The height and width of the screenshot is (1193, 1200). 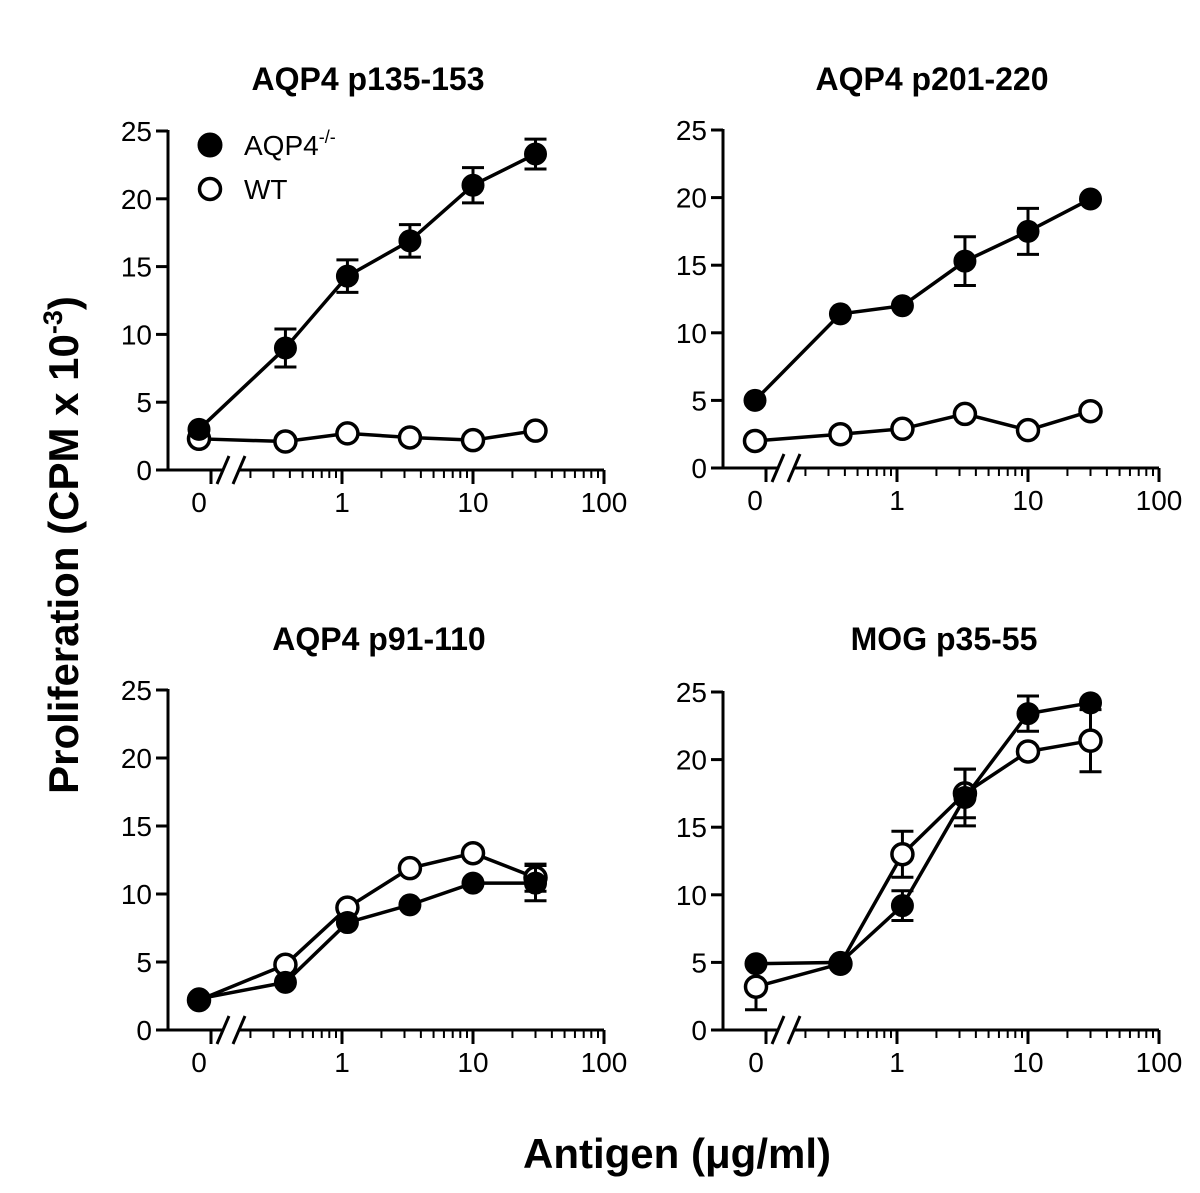 What do you see at coordinates (931, 79) in the screenshot?
I see `panel-title: AQP4 p201-220` at bounding box center [931, 79].